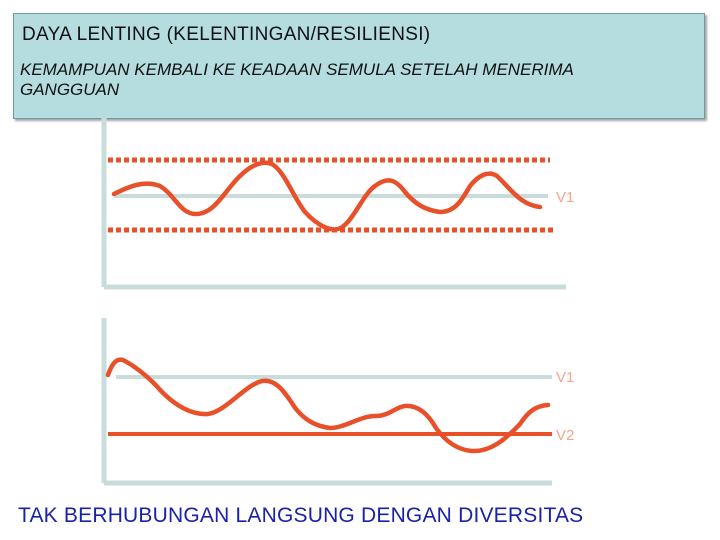  What do you see at coordinates (565, 197) in the screenshot?
I see `top-v1-label: V1` at bounding box center [565, 197].